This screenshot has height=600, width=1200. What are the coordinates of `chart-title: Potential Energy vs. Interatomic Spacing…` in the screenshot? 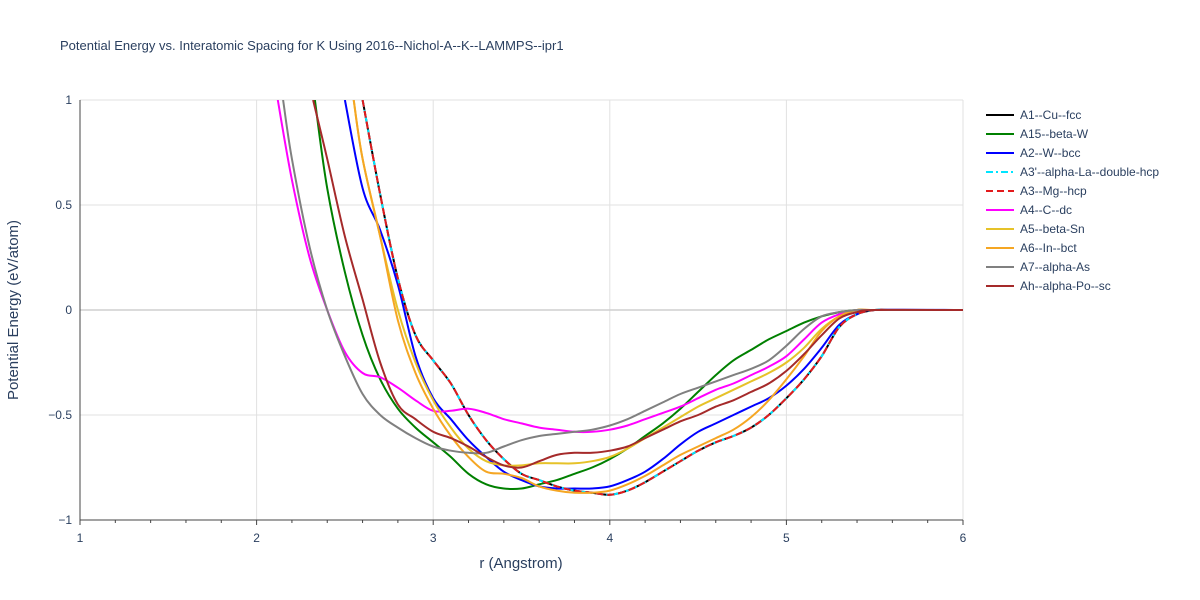 It's located at (312, 45).